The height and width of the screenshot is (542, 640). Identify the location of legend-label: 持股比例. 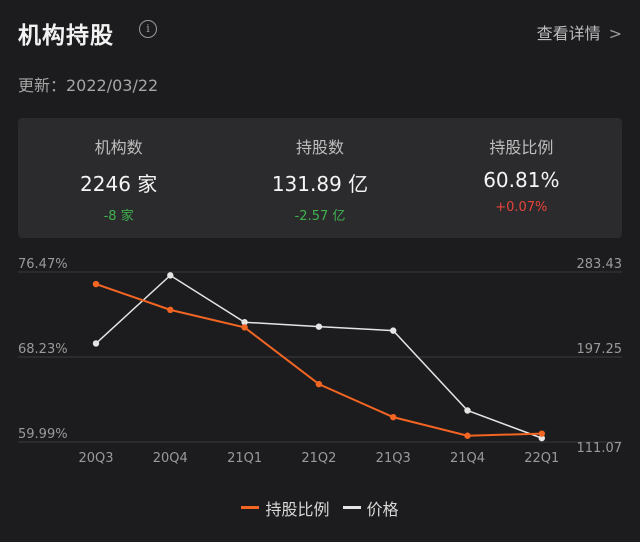
(297, 509).